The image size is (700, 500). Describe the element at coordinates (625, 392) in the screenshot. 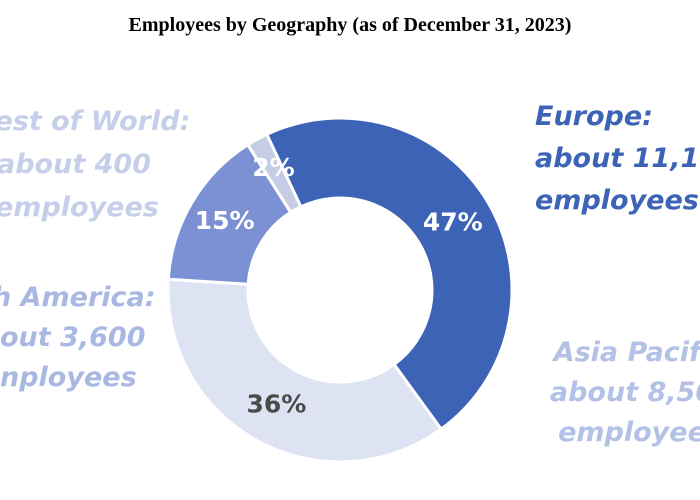

I see `region-label-asia-pacific: about 8,50` at that location.